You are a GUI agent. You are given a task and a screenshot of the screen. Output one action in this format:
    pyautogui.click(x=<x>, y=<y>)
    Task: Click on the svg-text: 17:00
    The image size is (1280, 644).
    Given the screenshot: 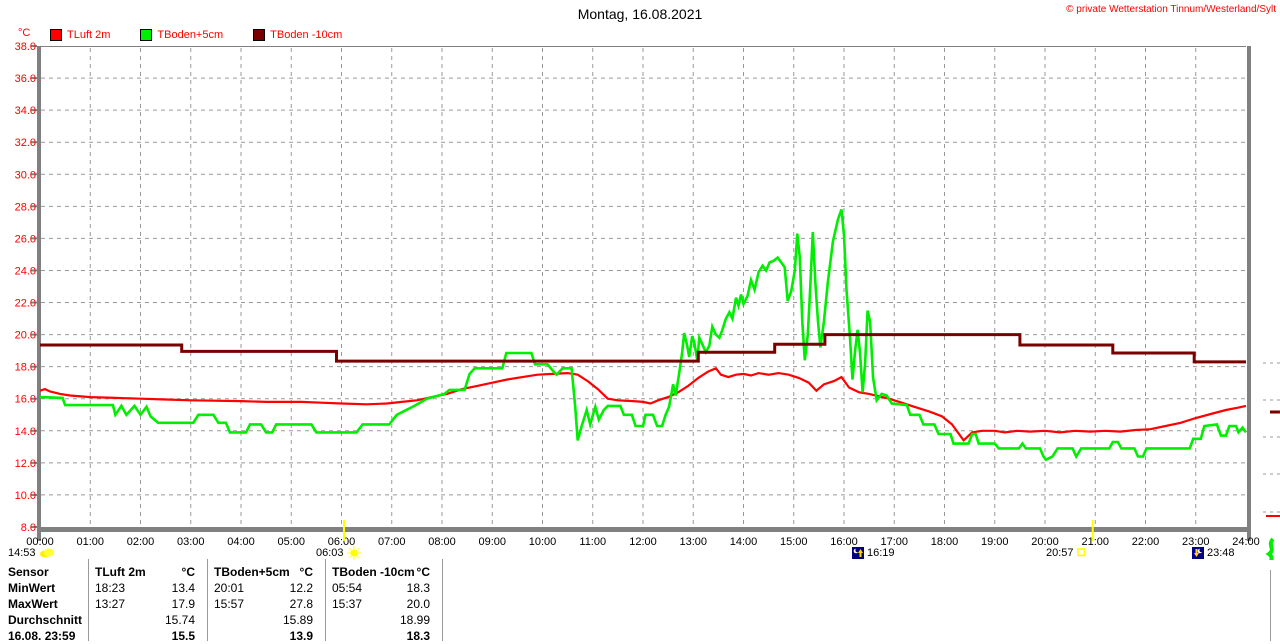 What is the action you would take?
    pyautogui.click(x=894, y=542)
    